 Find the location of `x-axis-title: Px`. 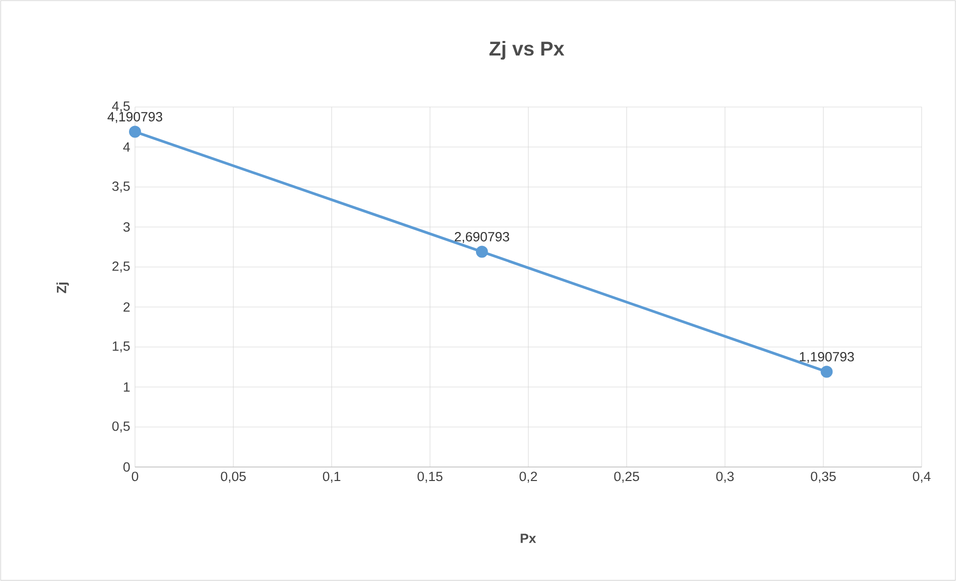

x-axis-title: Px is located at coordinates (528, 538).